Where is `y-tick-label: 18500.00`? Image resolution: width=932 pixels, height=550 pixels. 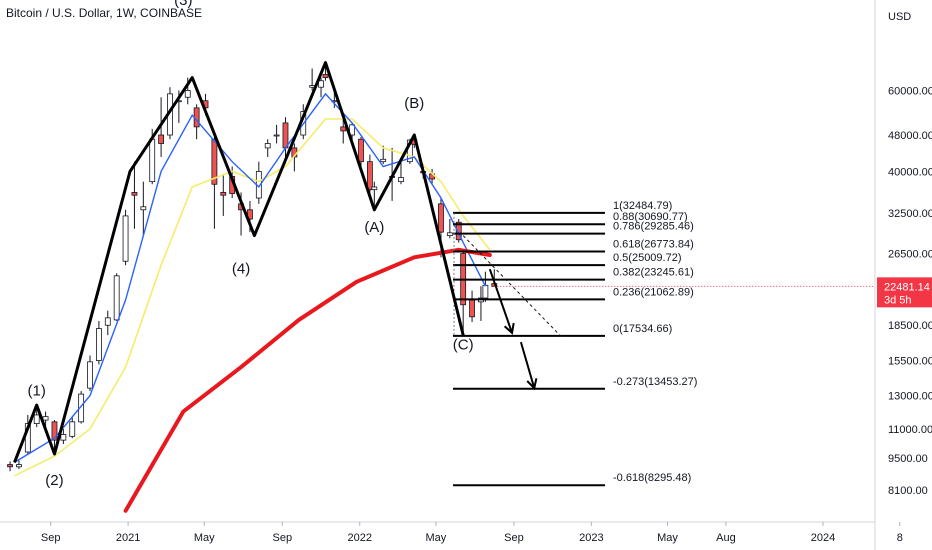
y-tick-label: 18500.00 is located at coordinates (910, 326).